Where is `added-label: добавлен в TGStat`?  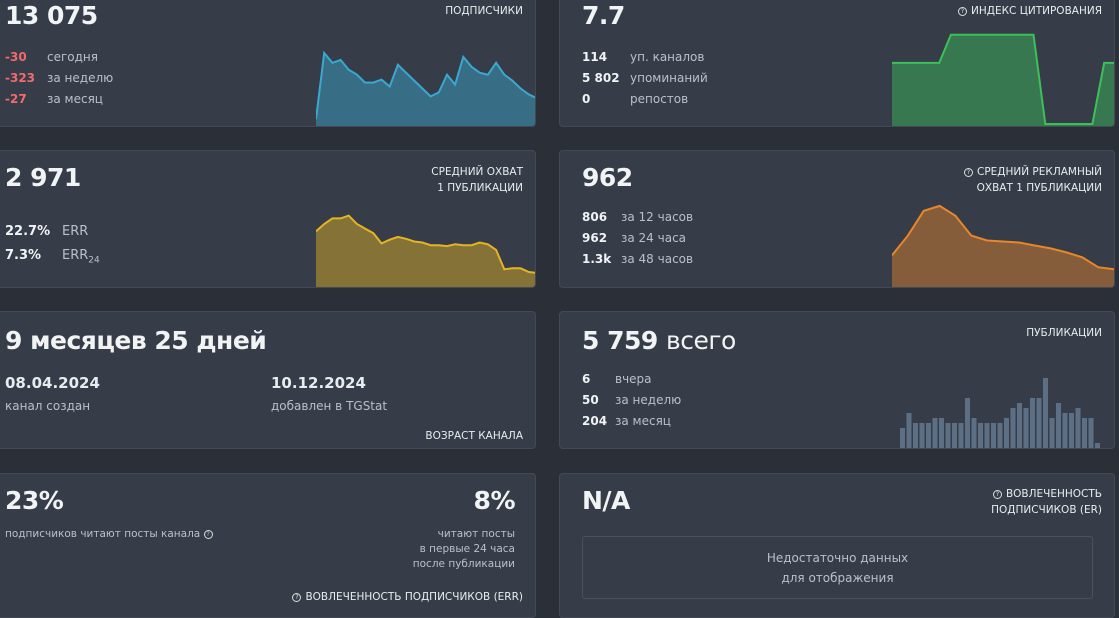
added-label: добавлен в TGStat is located at coordinates (329, 406).